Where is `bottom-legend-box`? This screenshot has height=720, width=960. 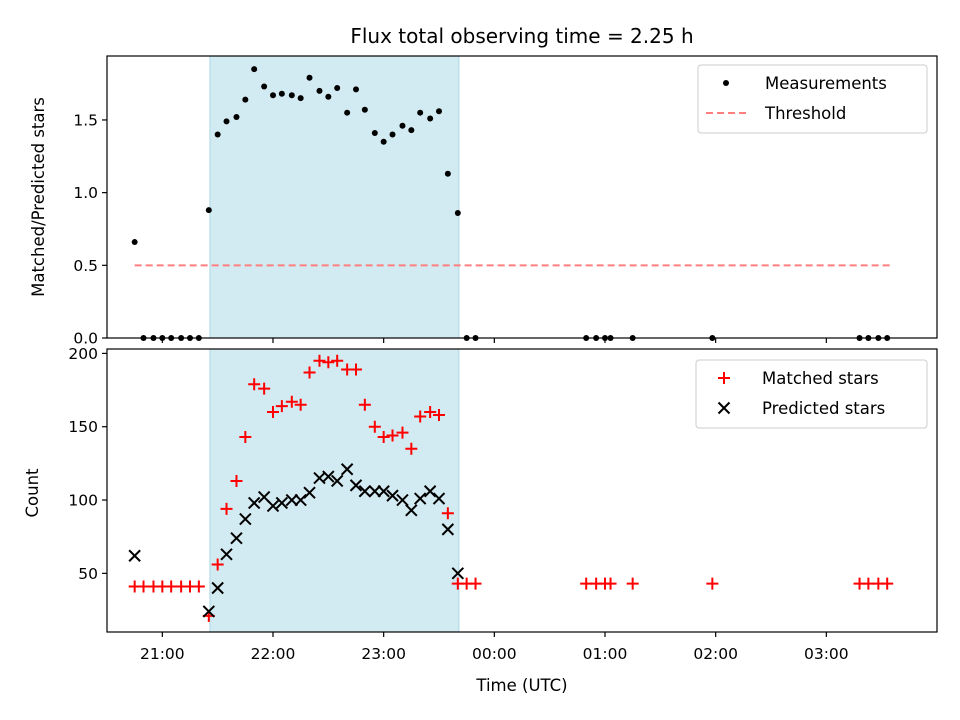 bottom-legend-box is located at coordinates (811, 394).